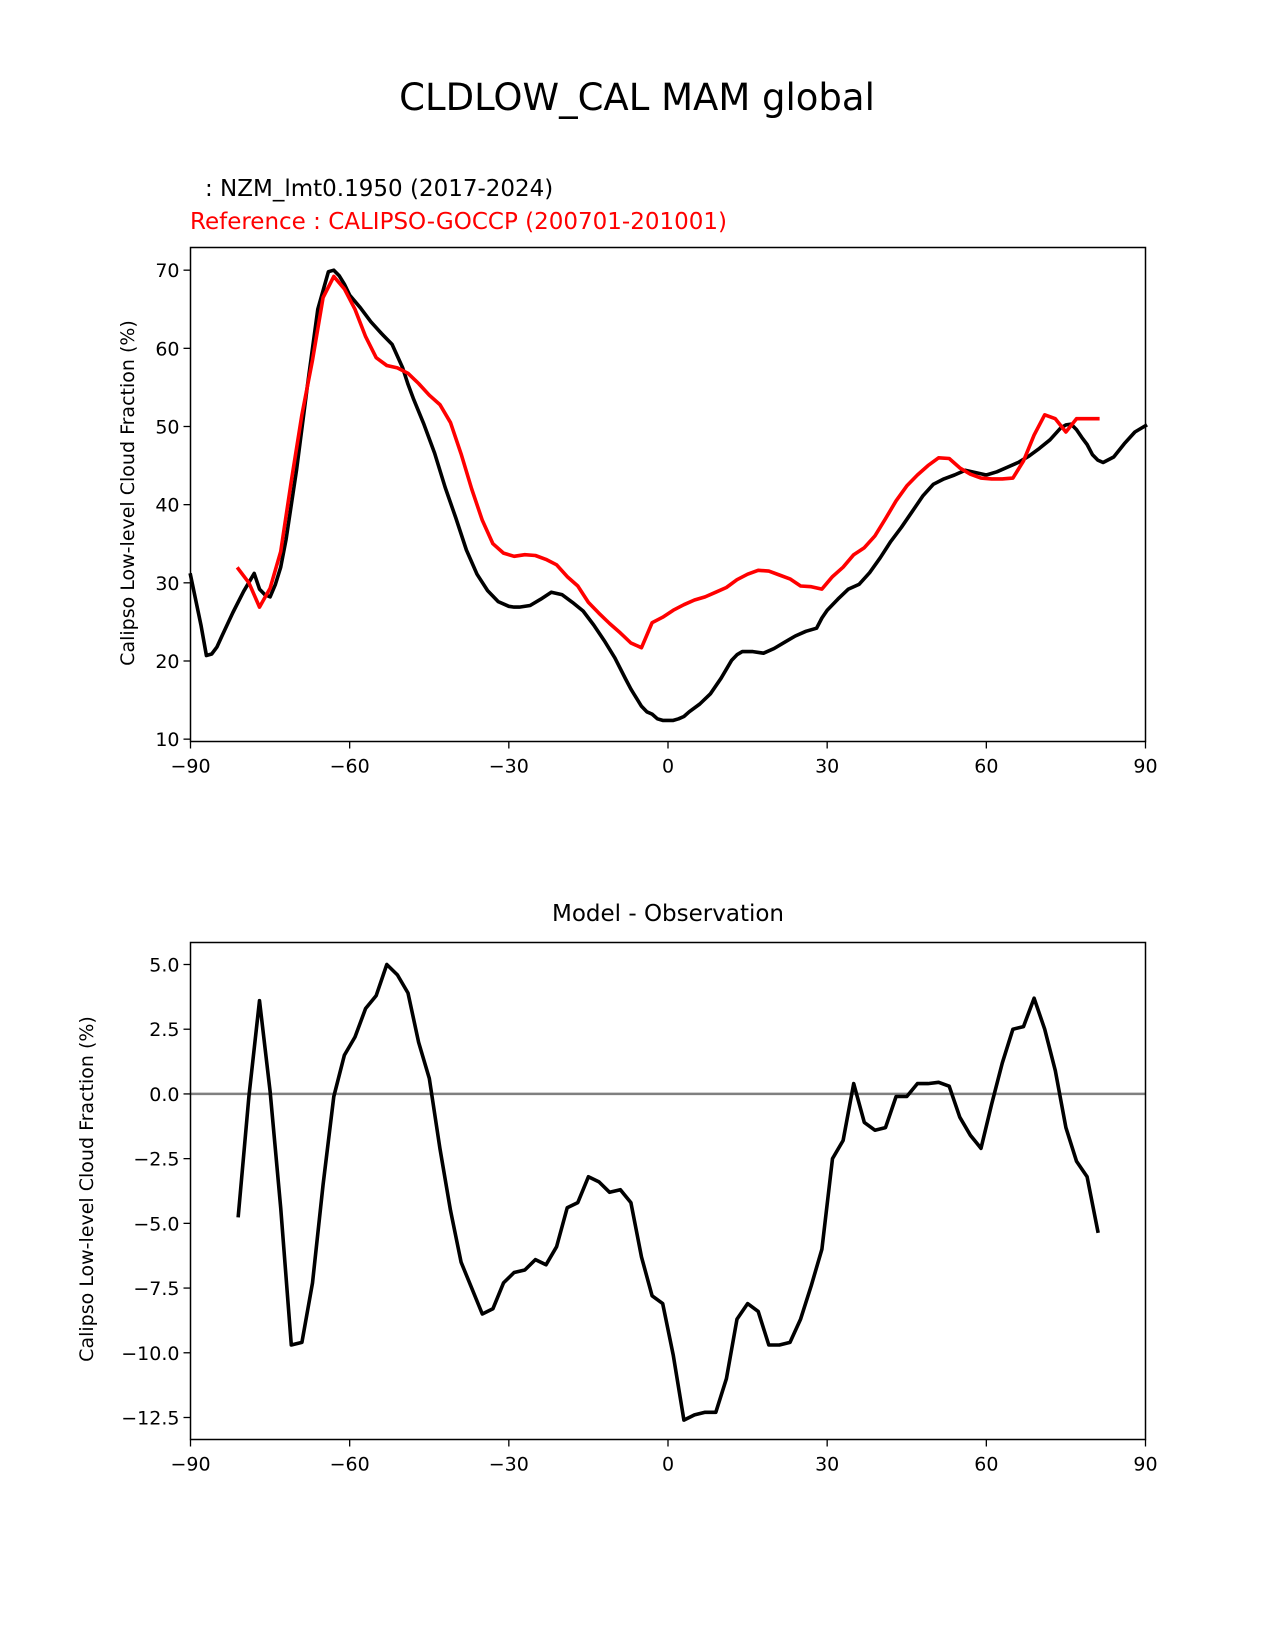  What do you see at coordinates (164, 1030) in the screenshot?
I see `bottom-panel-ytick-label: 2.5` at bounding box center [164, 1030].